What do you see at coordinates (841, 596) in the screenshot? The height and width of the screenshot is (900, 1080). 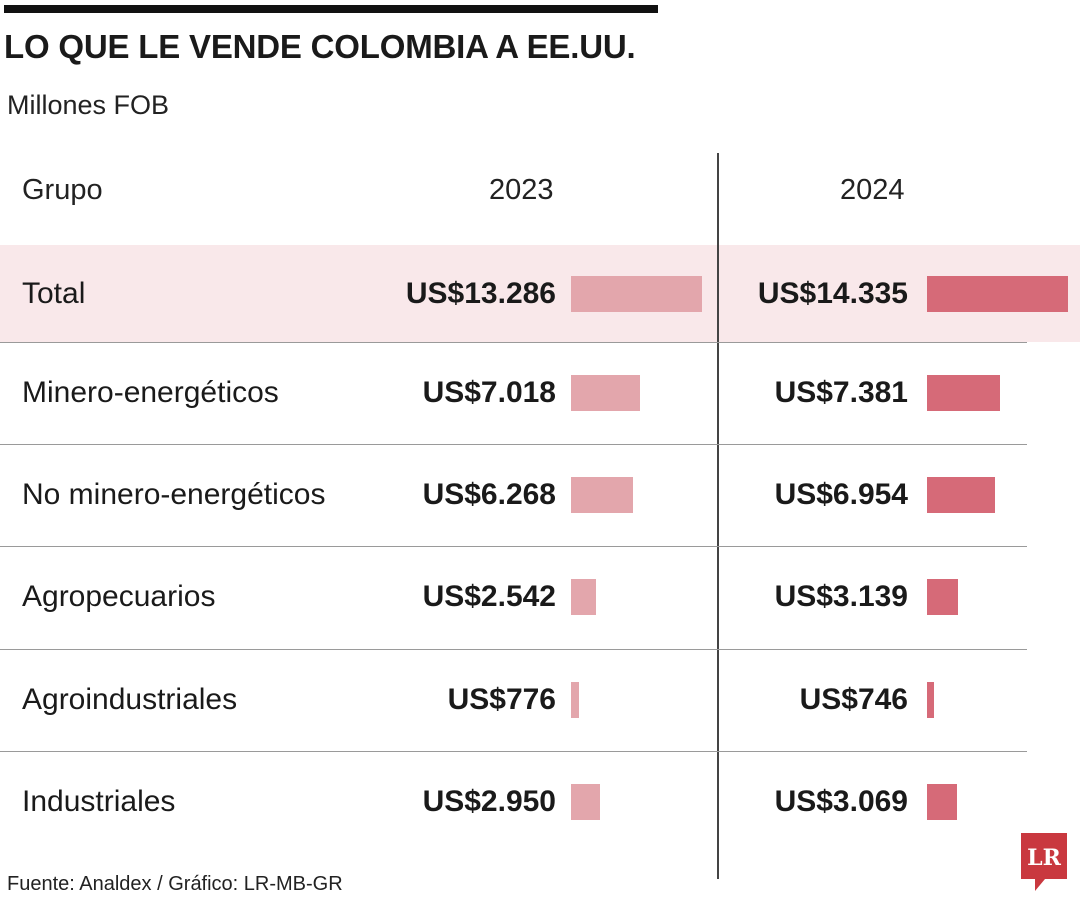 I see `value-2024: US$3.139` at bounding box center [841, 596].